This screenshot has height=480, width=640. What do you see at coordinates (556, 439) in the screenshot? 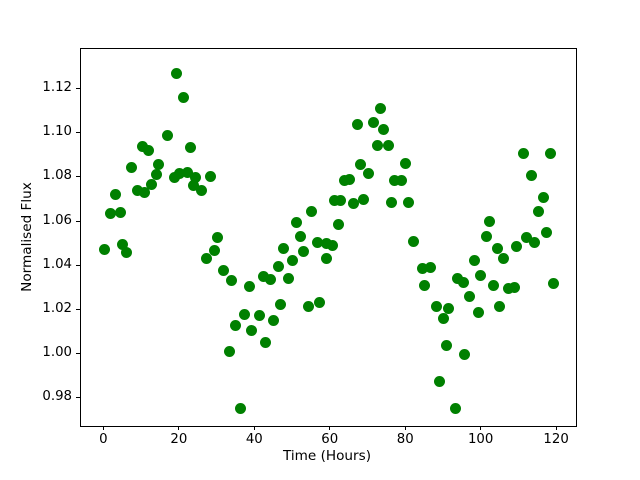
I see `x-tick-label: 120` at bounding box center [556, 439].